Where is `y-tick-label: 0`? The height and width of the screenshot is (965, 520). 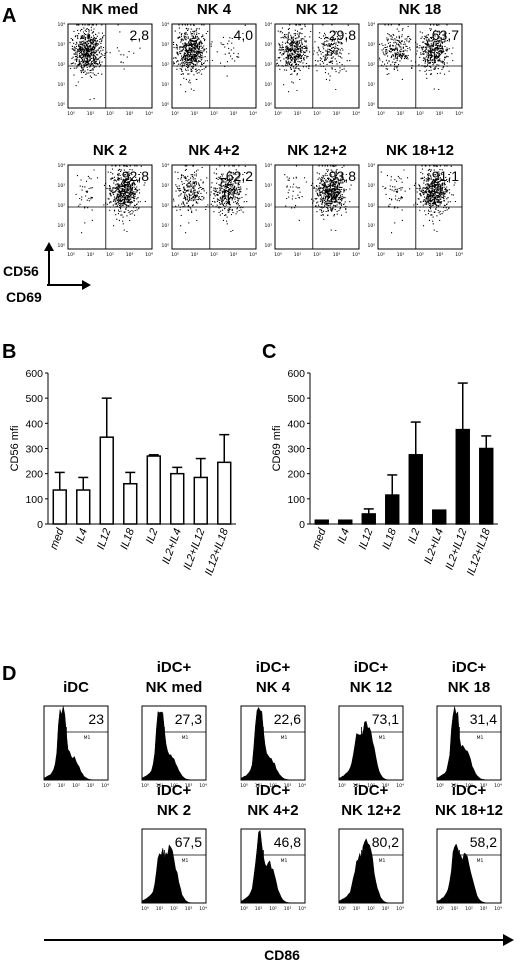 y-tick-label: 0 is located at coordinates (302, 525).